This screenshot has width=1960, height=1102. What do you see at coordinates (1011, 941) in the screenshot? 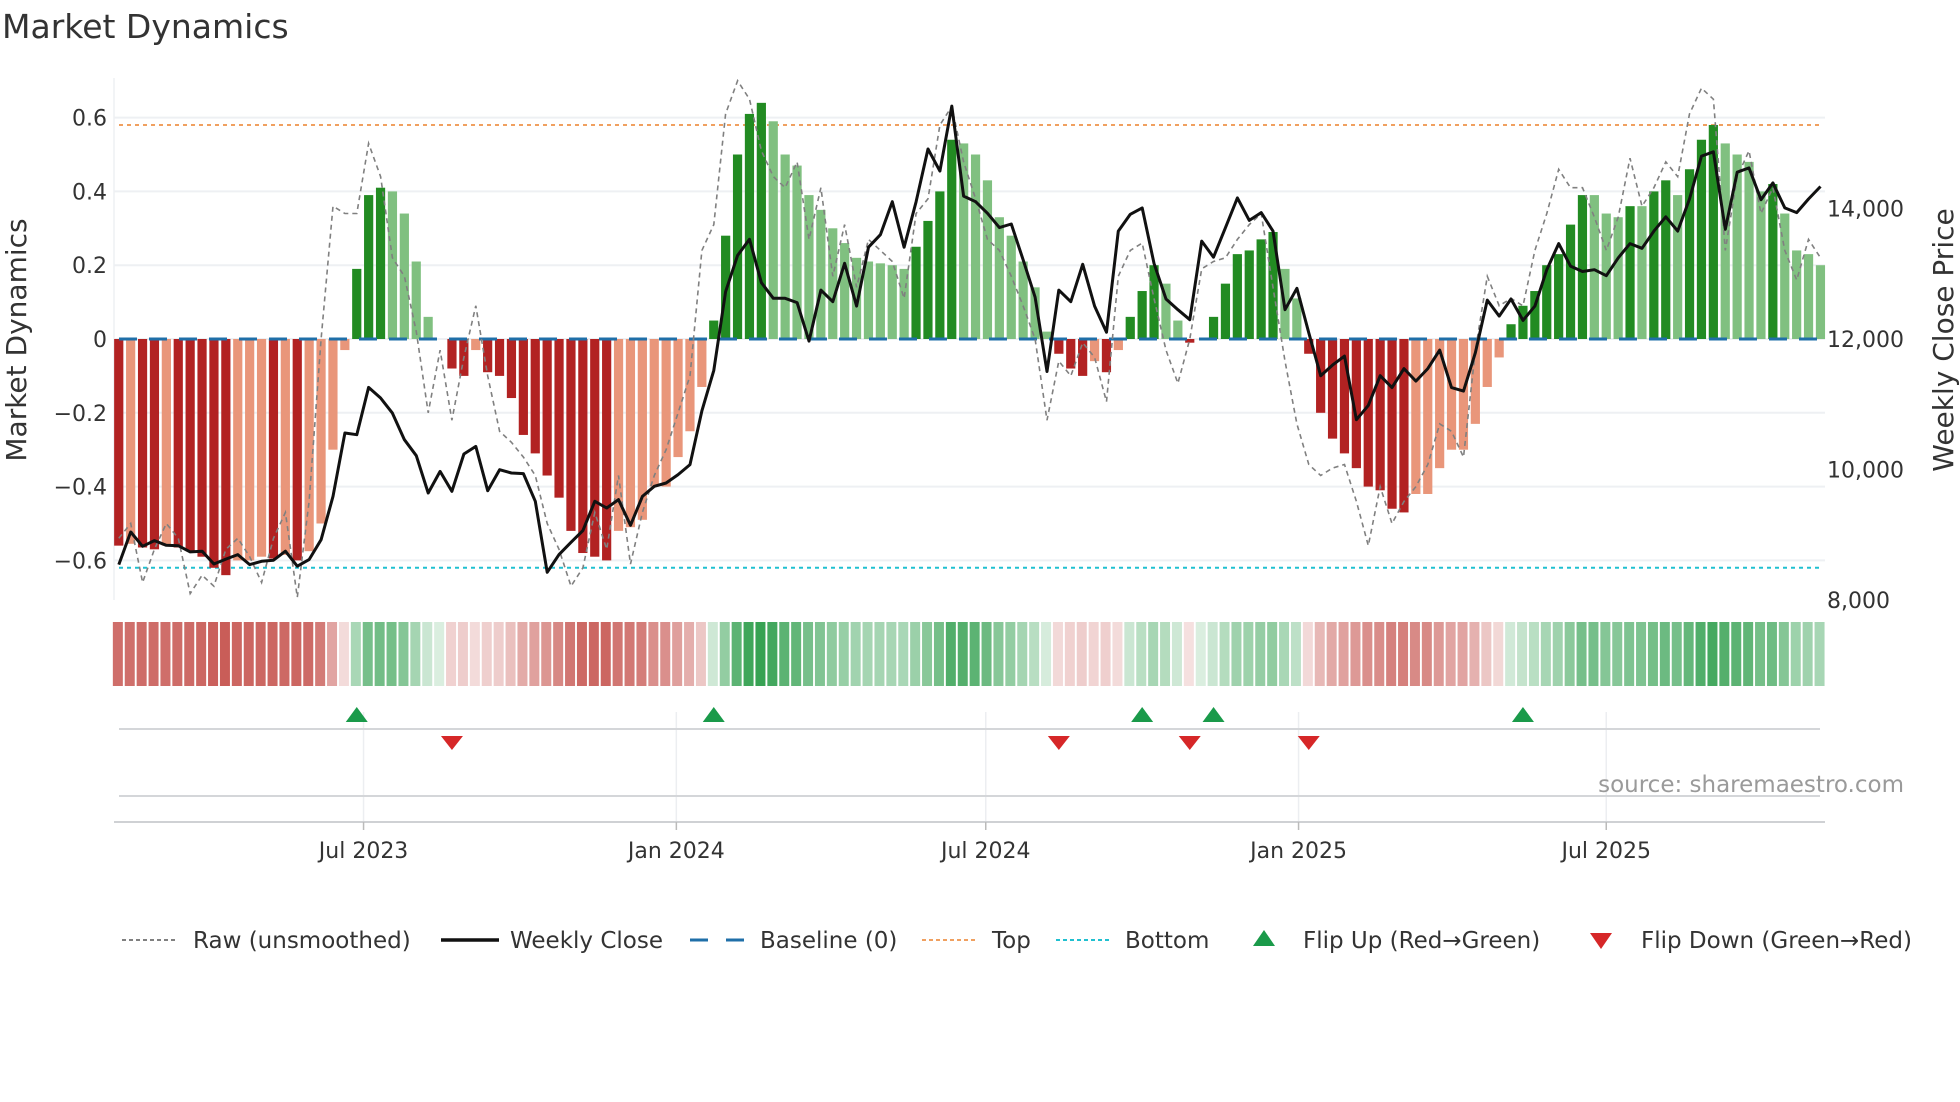
I see `legend-label: Top` at bounding box center [1011, 941].